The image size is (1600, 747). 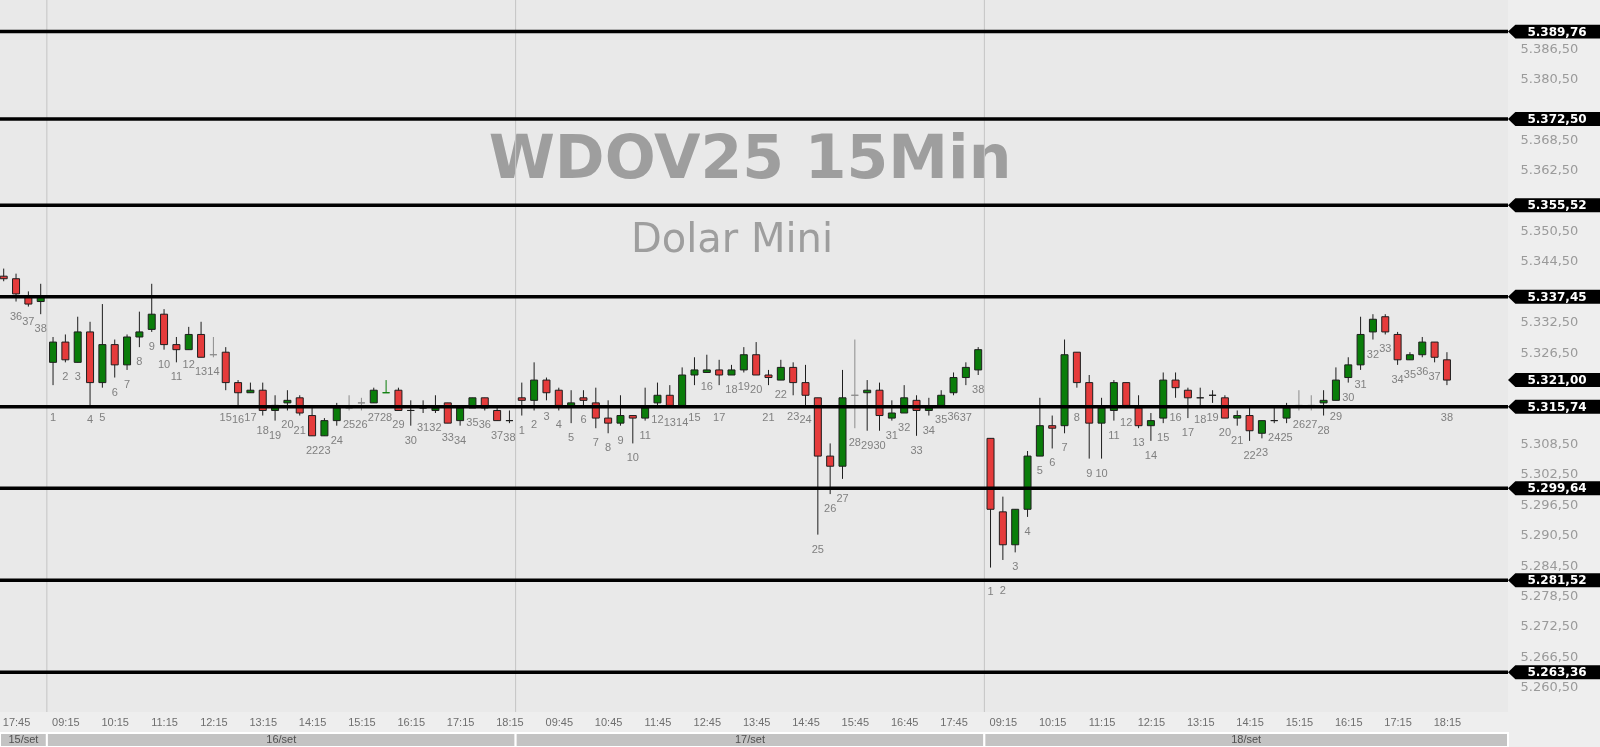 What do you see at coordinates (583, 419) in the screenshot?
I see `text: 6` at bounding box center [583, 419].